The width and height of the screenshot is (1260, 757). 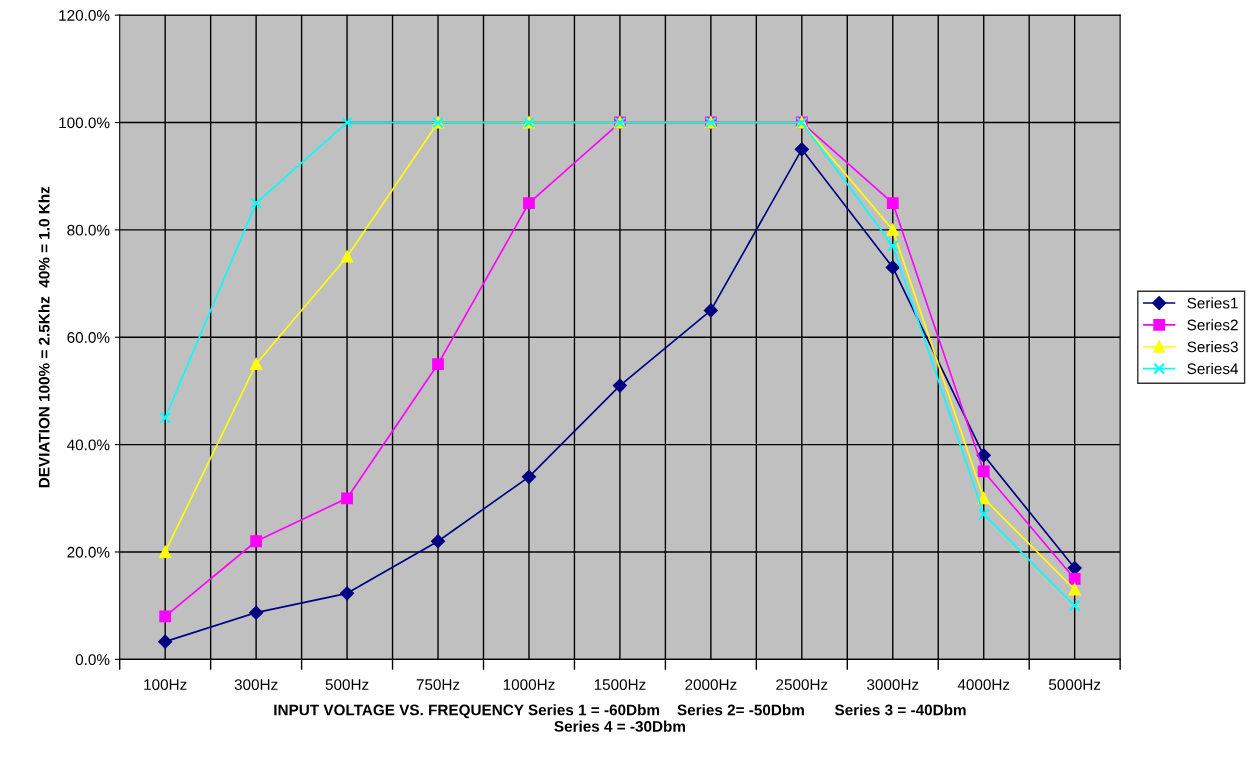 I want to click on y-axis-title: DEVIATION 100% = 2.5Khz 40% = 1.0 Khz, so click(x=44, y=337).